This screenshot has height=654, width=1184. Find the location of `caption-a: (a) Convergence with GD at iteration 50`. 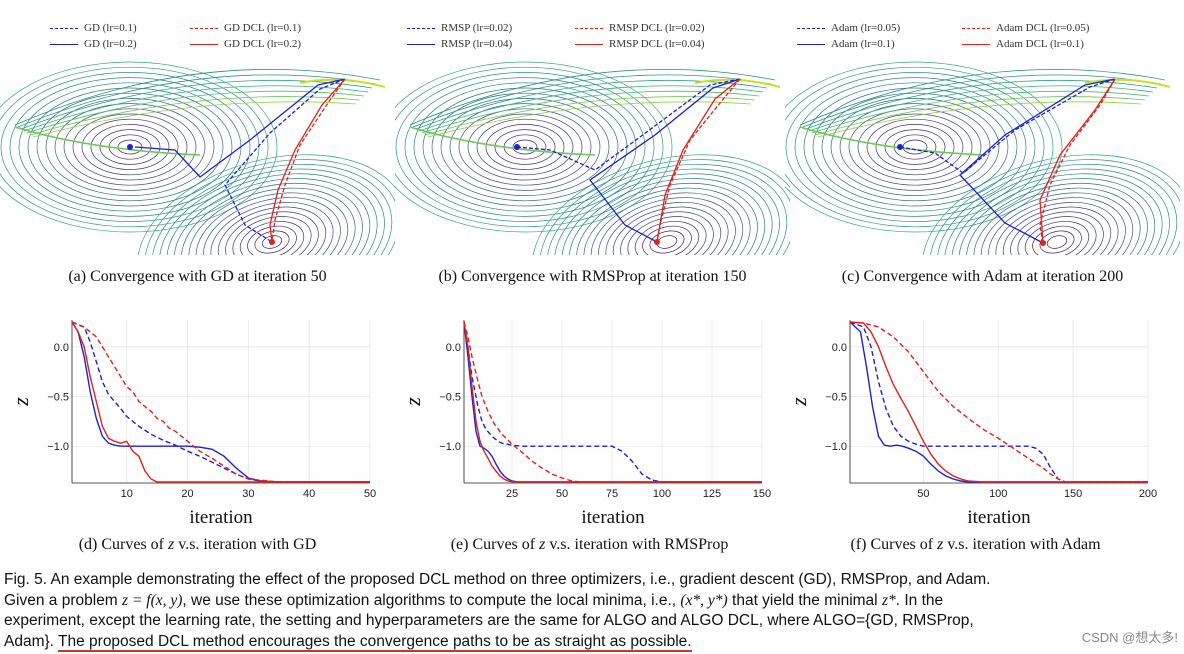

caption-a: (a) Convergence with GD at iteration 50 is located at coordinates (197, 276).